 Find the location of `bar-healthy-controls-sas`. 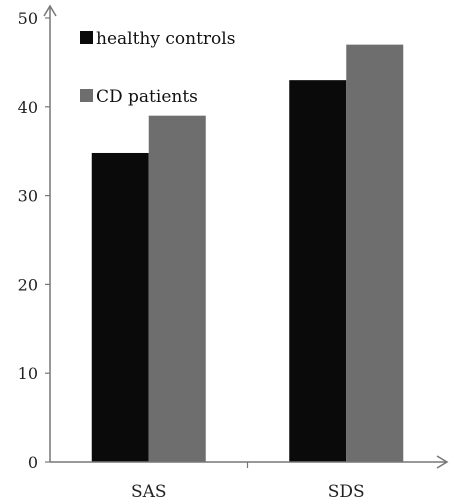

bar-healthy-controls-sas is located at coordinates (120, 307).